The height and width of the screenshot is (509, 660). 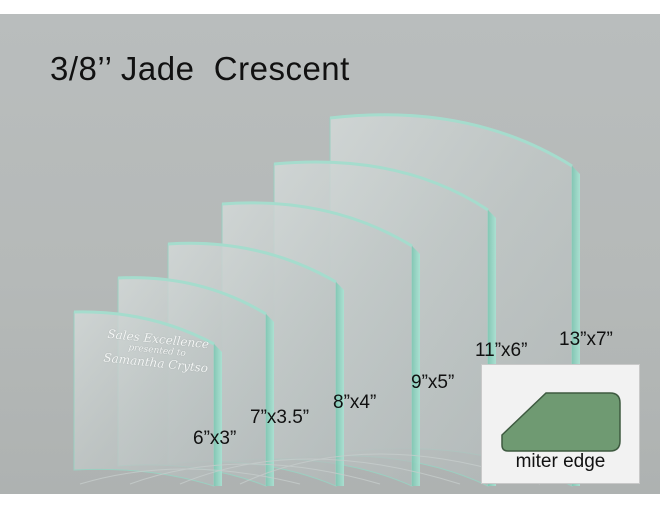 What do you see at coordinates (586, 339) in the screenshot?
I see `size-label-13x7: 13”x7”` at bounding box center [586, 339].